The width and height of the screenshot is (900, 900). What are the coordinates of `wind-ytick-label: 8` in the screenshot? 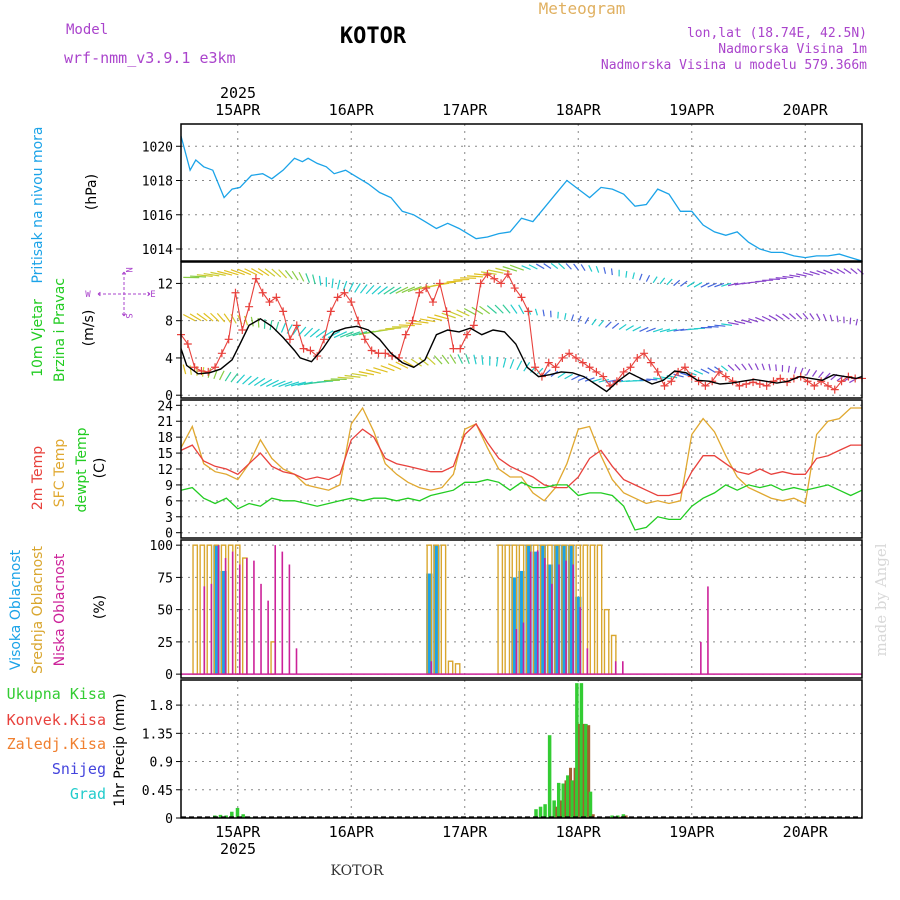 It's located at (169, 322).